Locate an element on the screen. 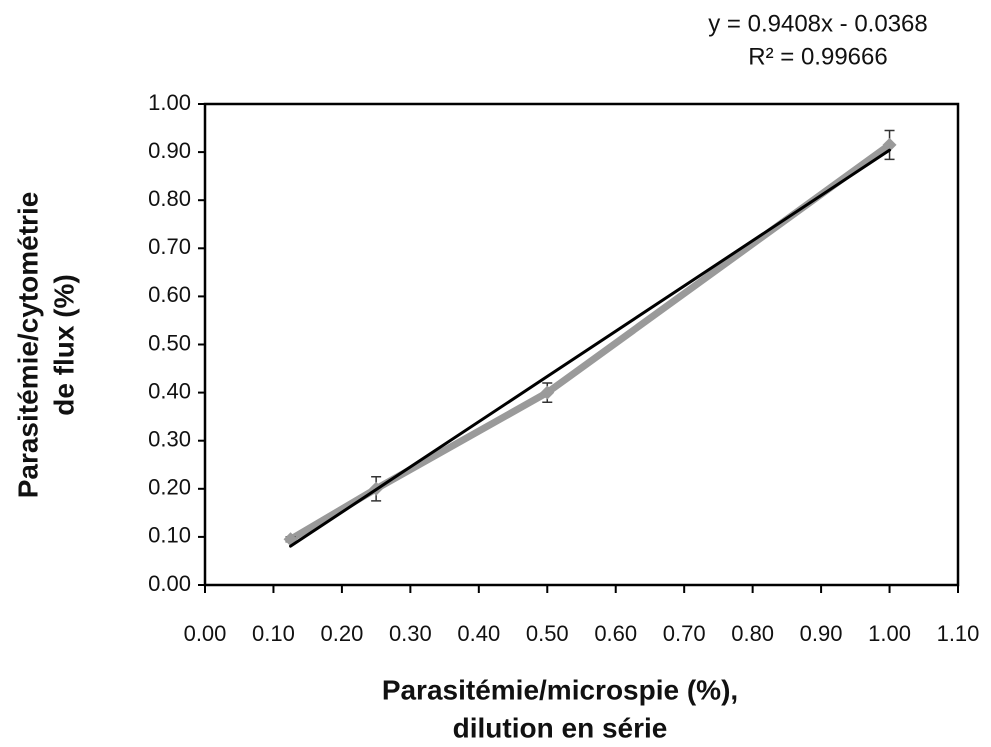 This screenshot has height=747, width=991. x-tick-label: 0.60 is located at coordinates (615, 633).